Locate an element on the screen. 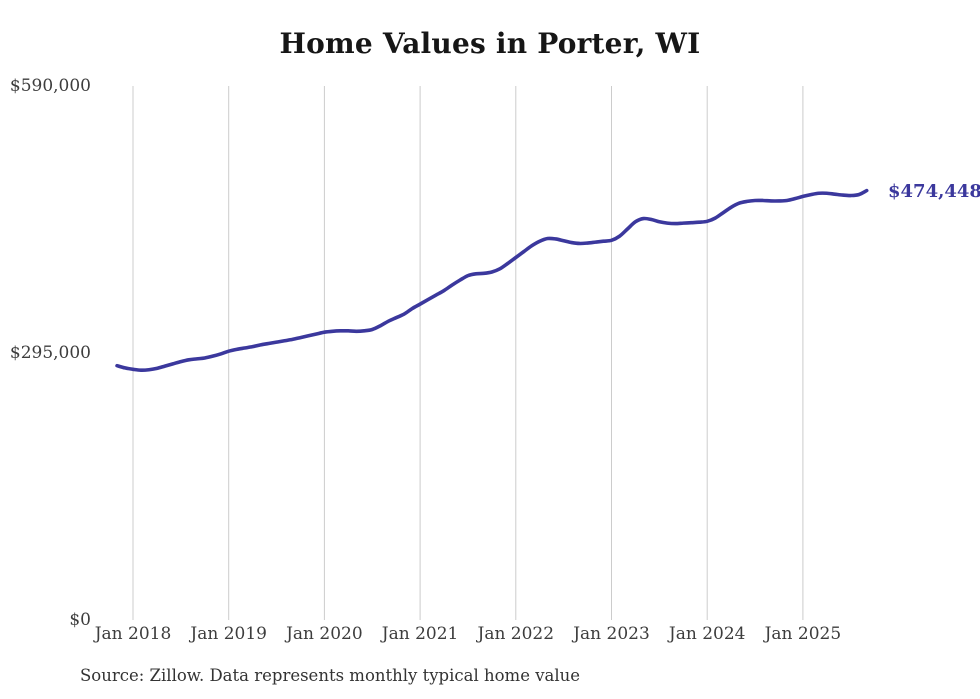 The height and width of the screenshot is (699, 980). x-tick-label: Jan 2022 is located at coordinates (516, 634).